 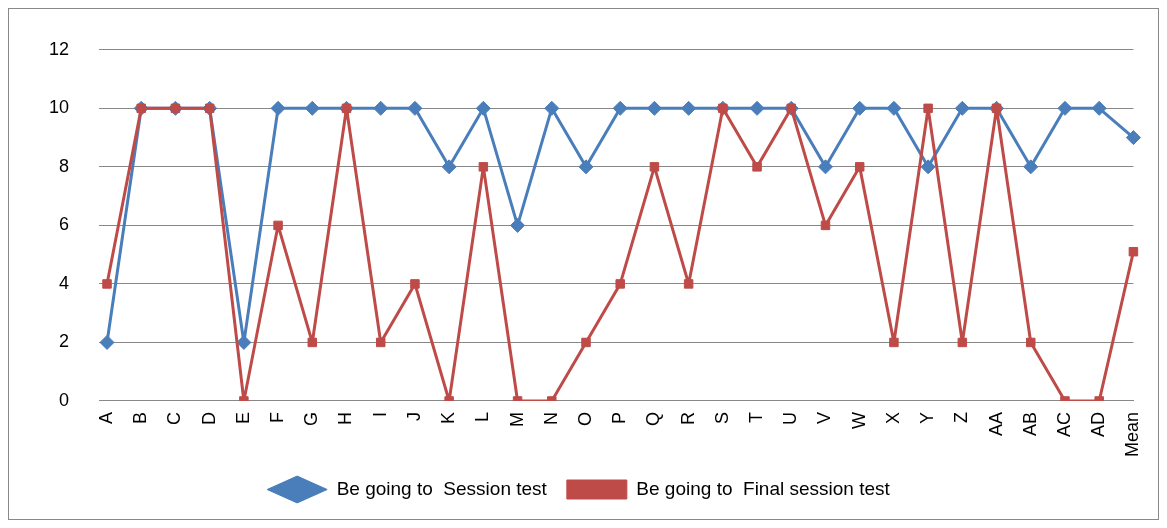 I want to click on x-tick-label: R, so click(x=687, y=418).